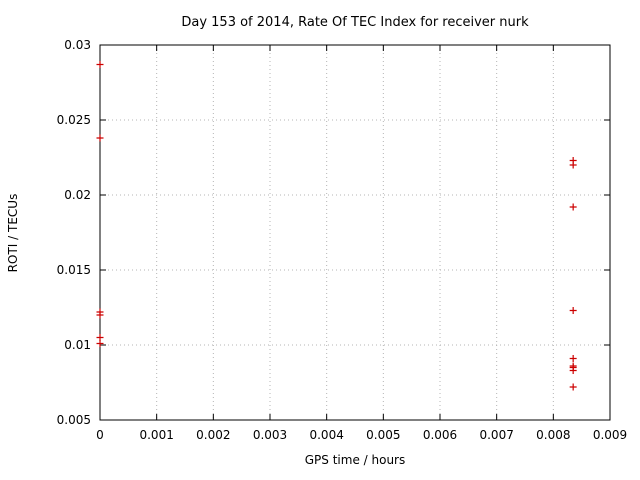 The image size is (640, 480). Describe the element at coordinates (270, 435) in the screenshot. I see `x-tick-label: 0.003` at that location.